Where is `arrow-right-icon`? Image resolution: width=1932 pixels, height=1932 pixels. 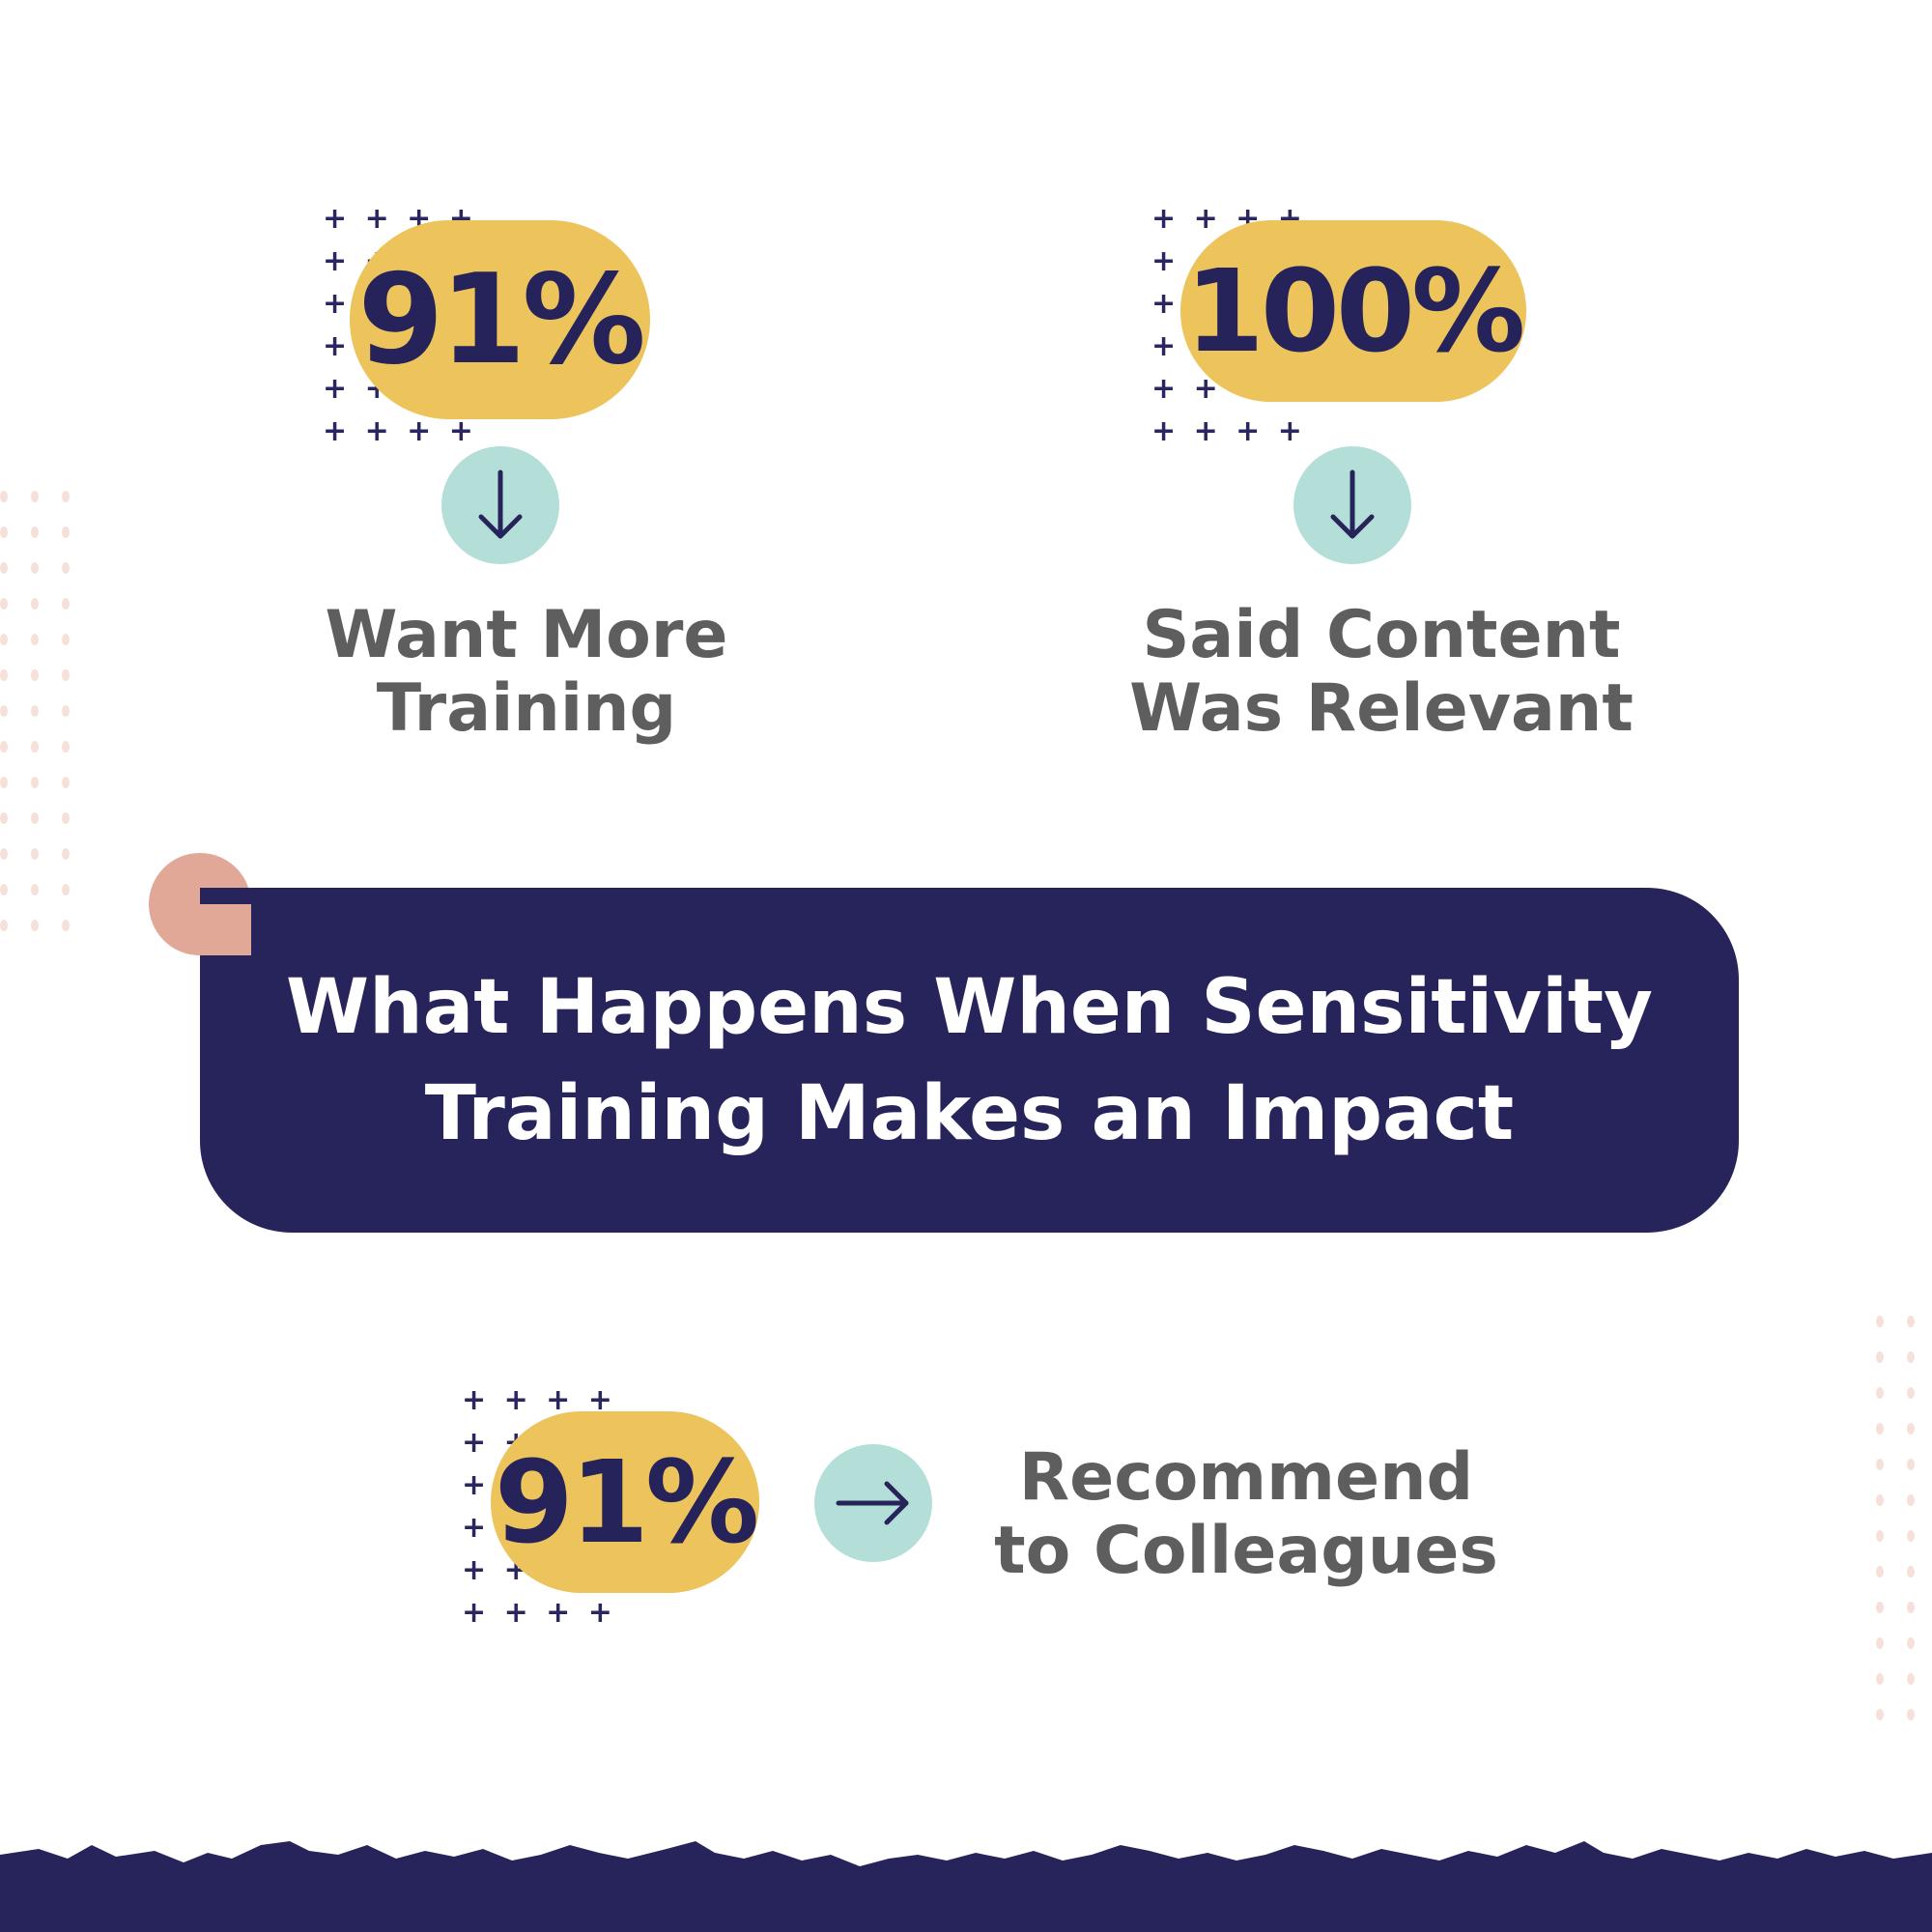
arrow-right-icon is located at coordinates (872, 1503).